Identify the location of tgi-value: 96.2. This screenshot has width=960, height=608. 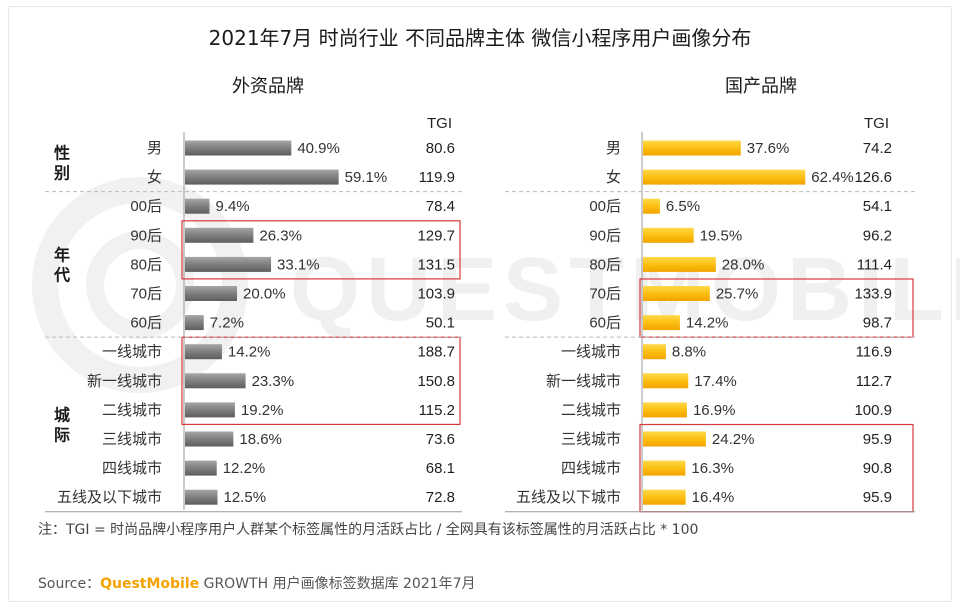
(877, 235).